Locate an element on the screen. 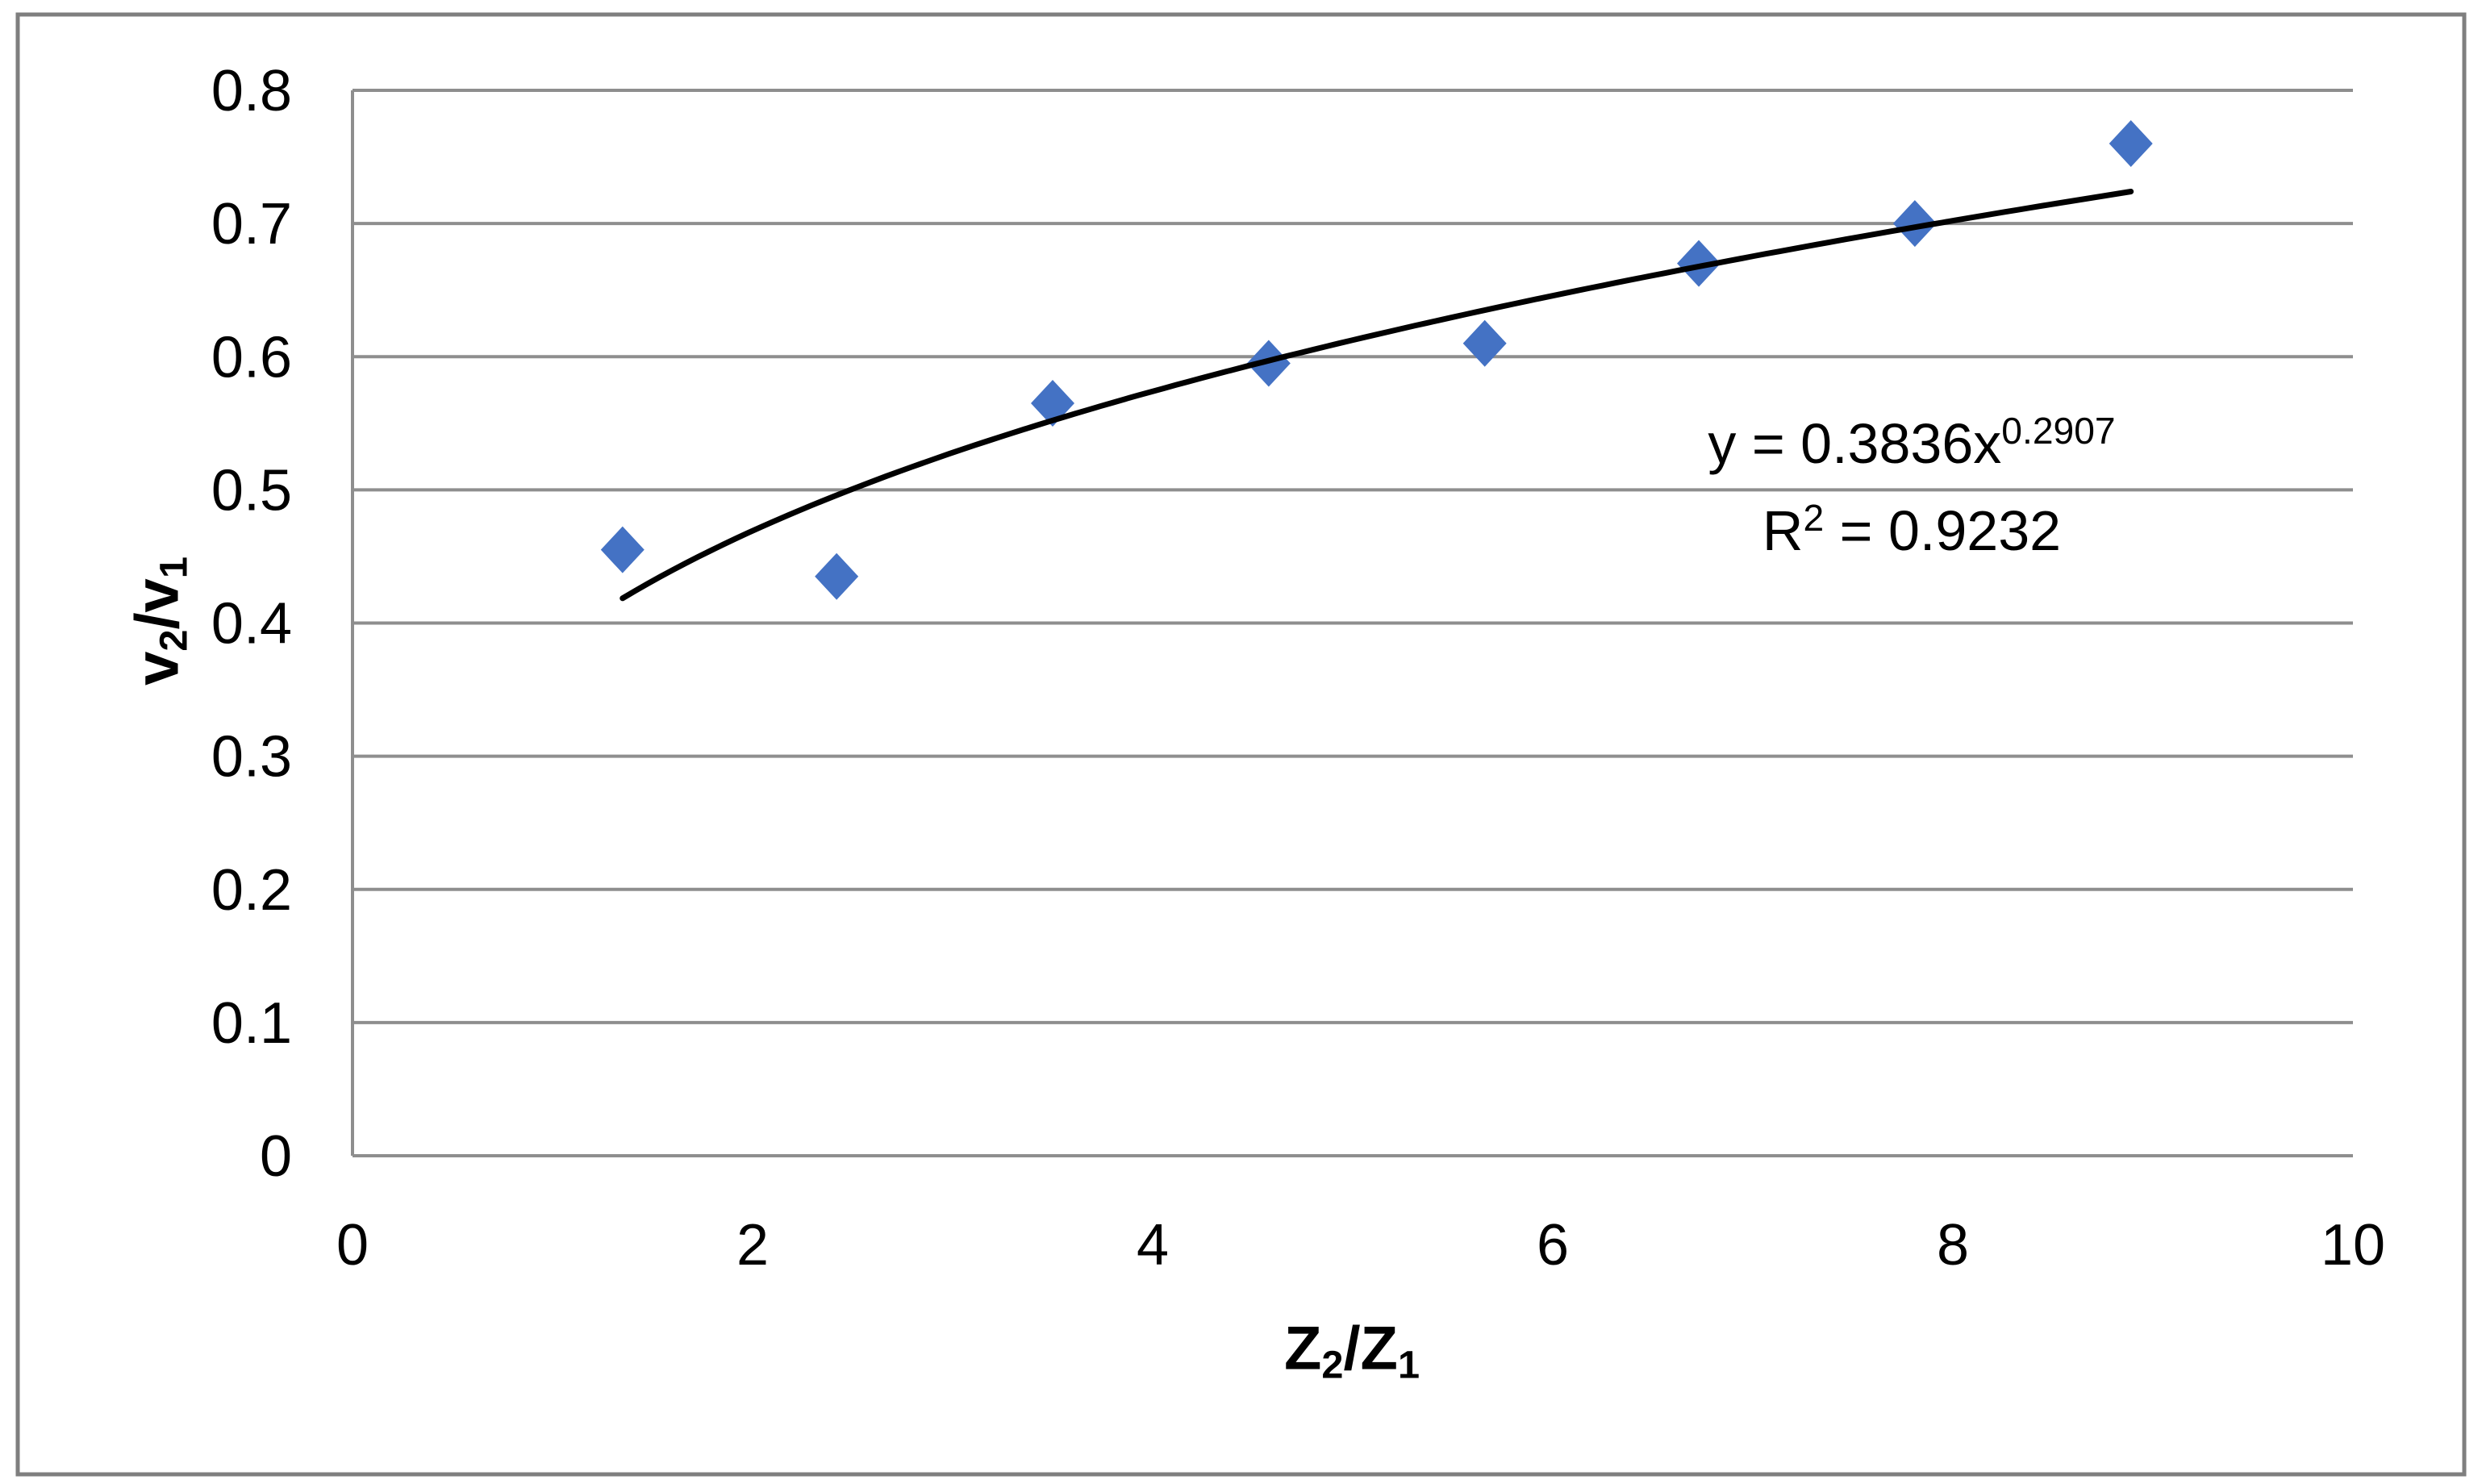  x-tick-label: 4 is located at coordinates (1153, 1246).